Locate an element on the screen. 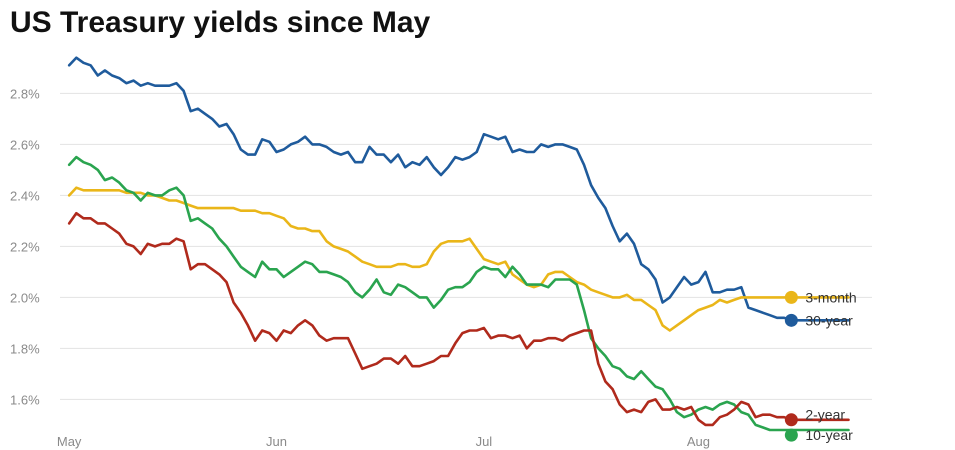 The image size is (955, 450). y-tick-label-2-0: 2.0% is located at coordinates (25, 297).